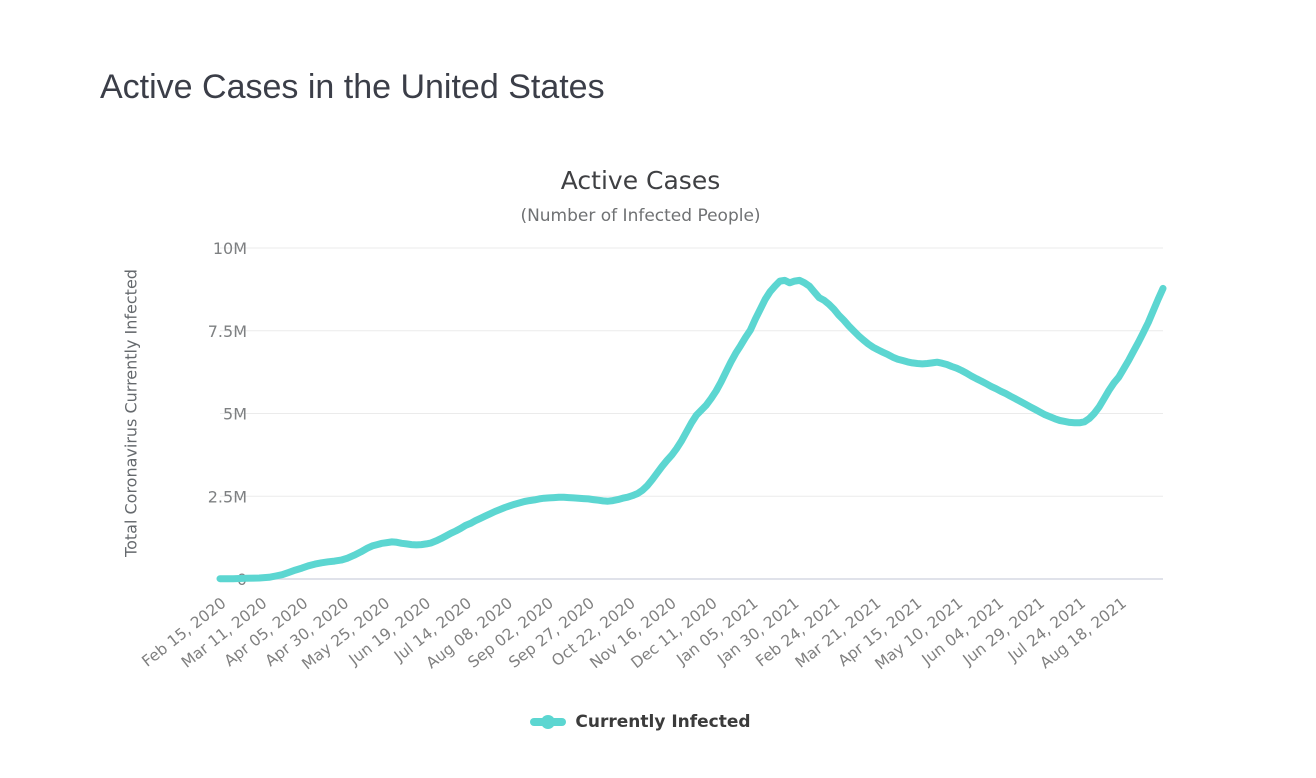 This screenshot has height=778, width=1316. What do you see at coordinates (548, 722) in the screenshot?
I see `legend-line-marker-icon` at bounding box center [548, 722].